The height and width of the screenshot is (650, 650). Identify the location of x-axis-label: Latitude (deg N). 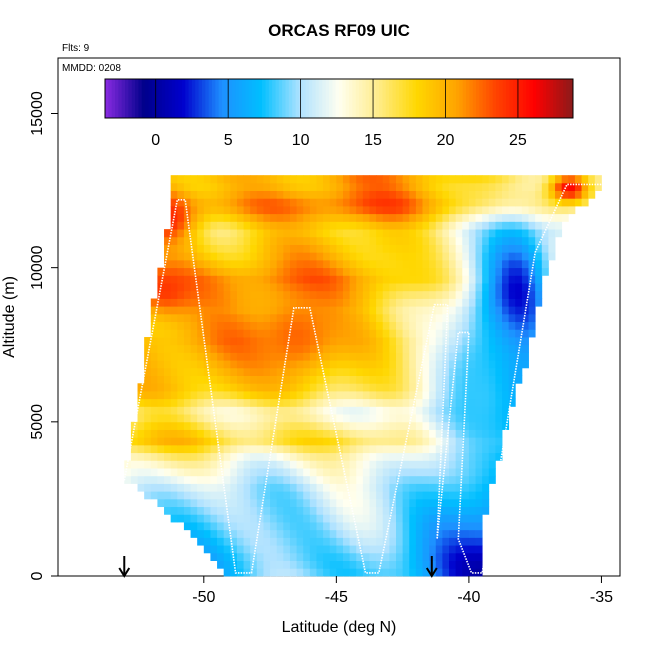
(339, 627).